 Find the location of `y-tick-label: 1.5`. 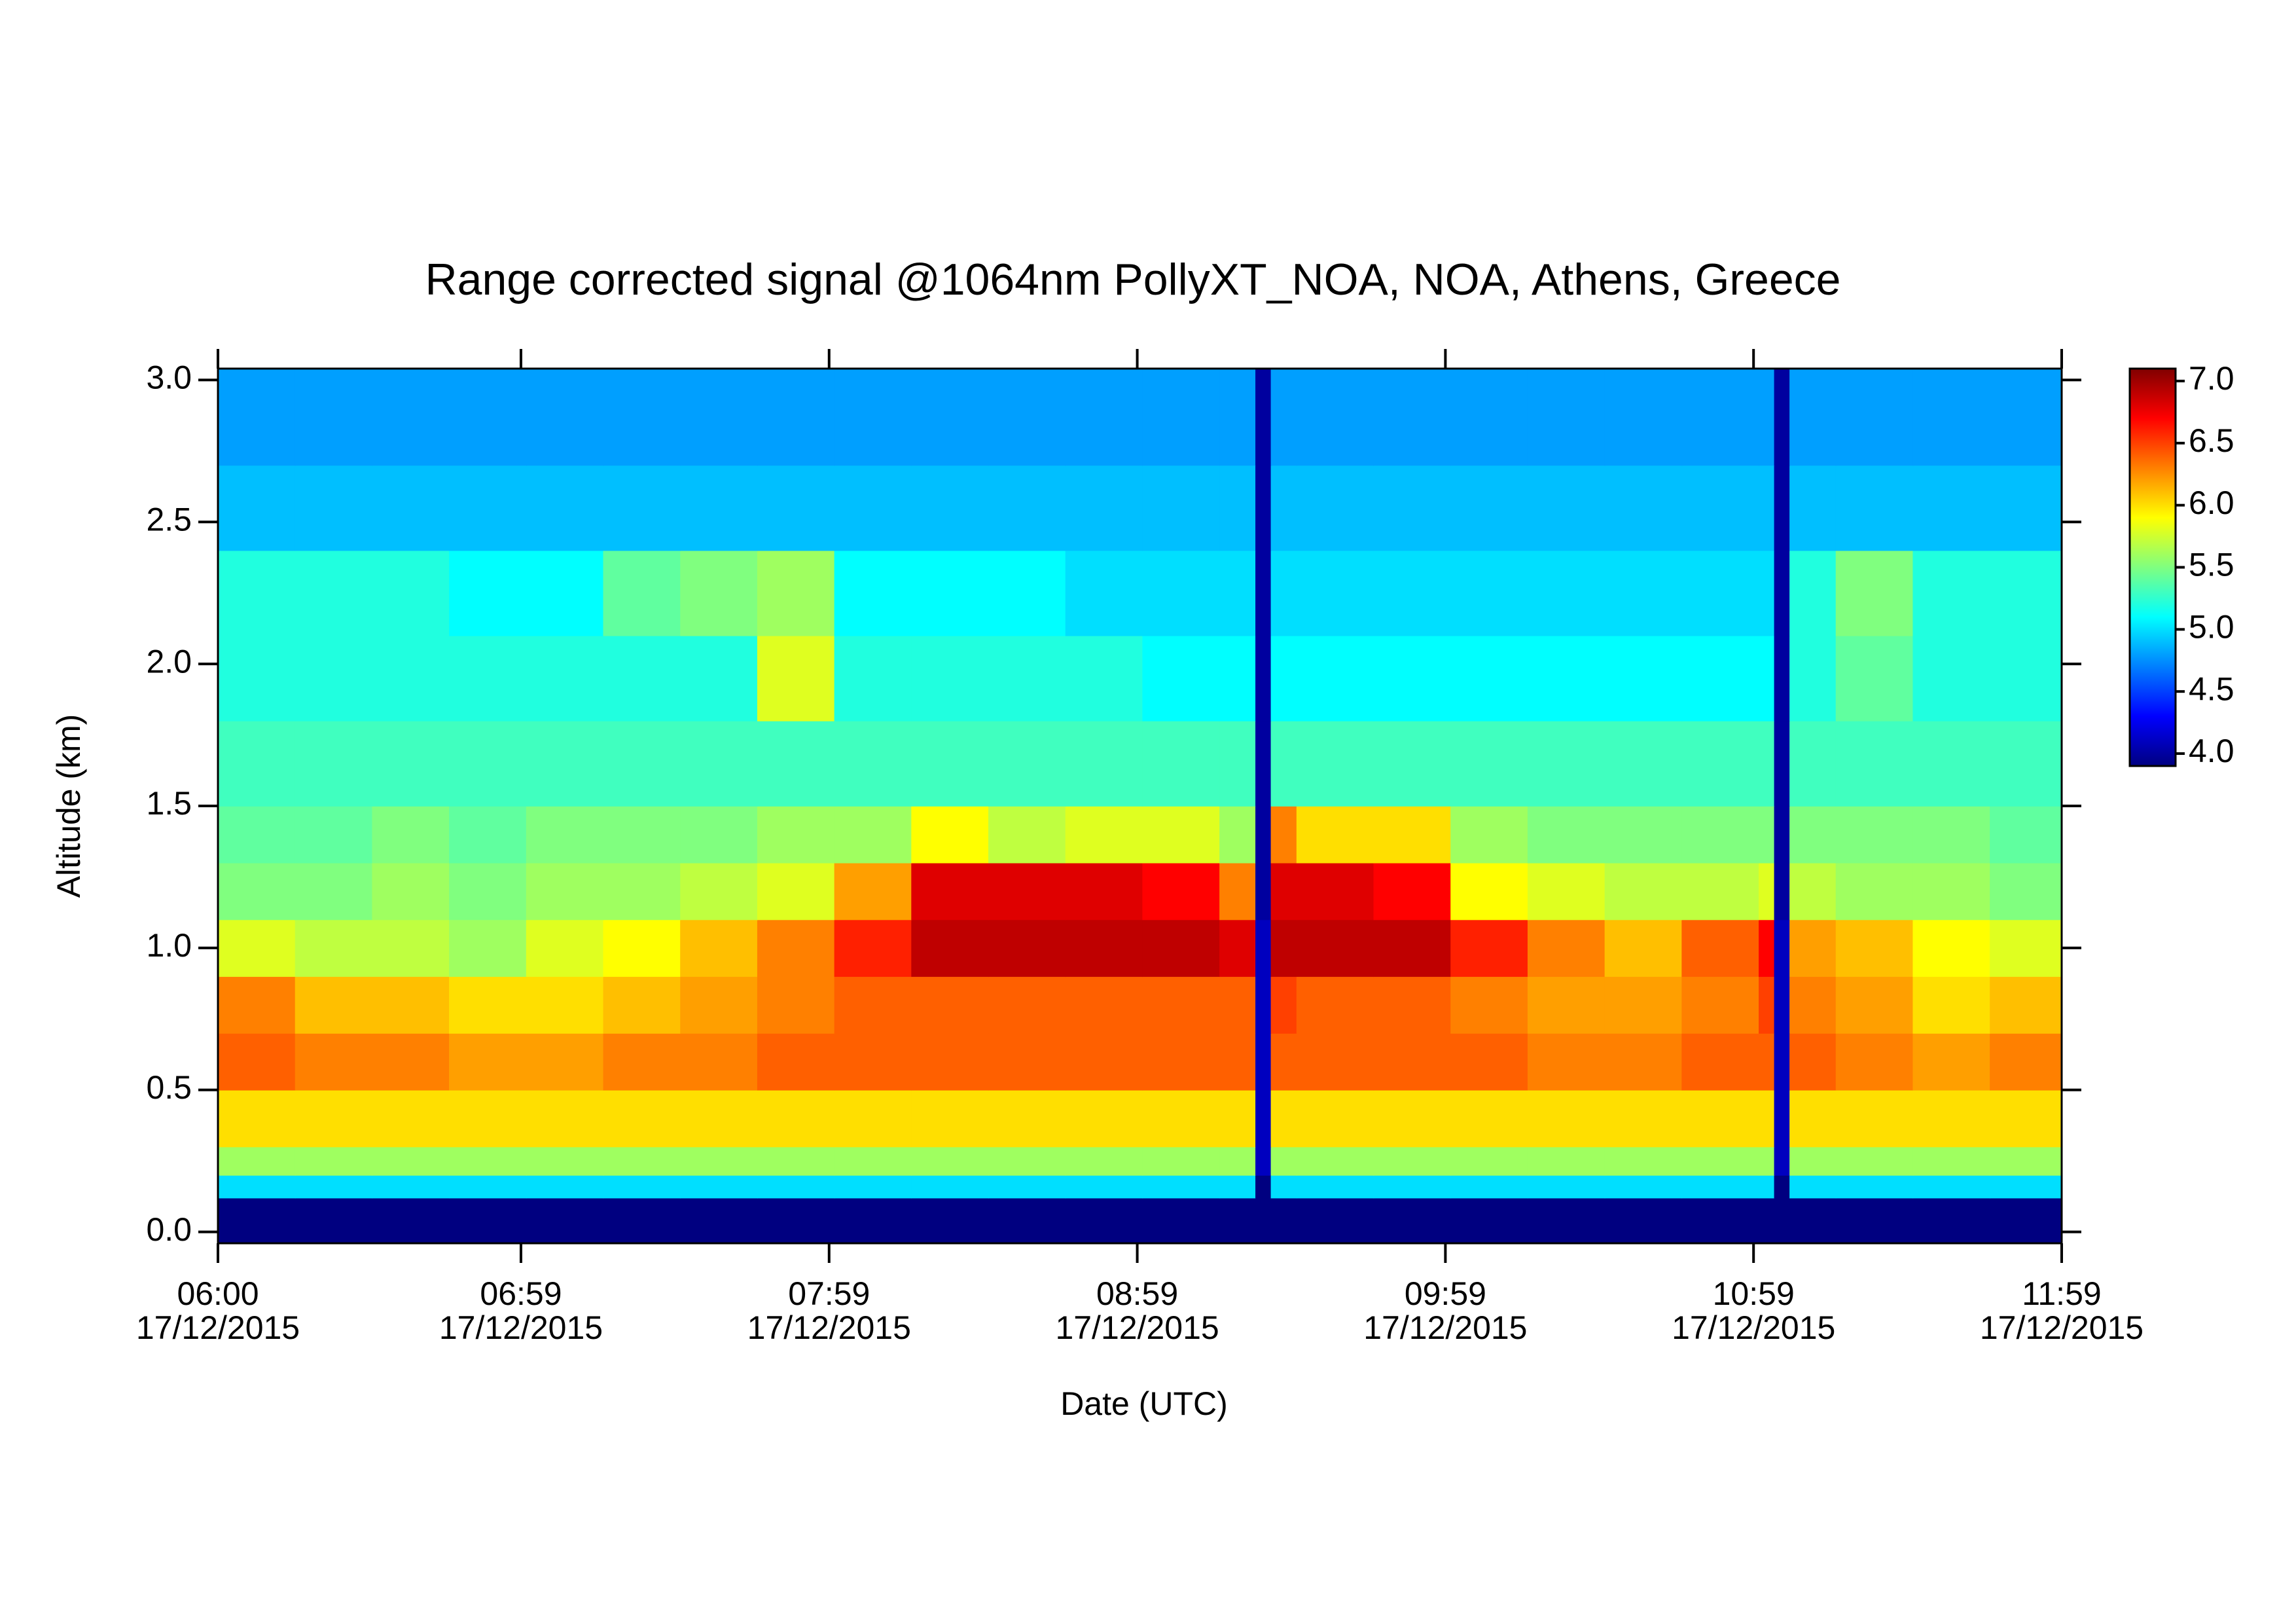

y-tick-label: 1.5 is located at coordinates (169, 803).